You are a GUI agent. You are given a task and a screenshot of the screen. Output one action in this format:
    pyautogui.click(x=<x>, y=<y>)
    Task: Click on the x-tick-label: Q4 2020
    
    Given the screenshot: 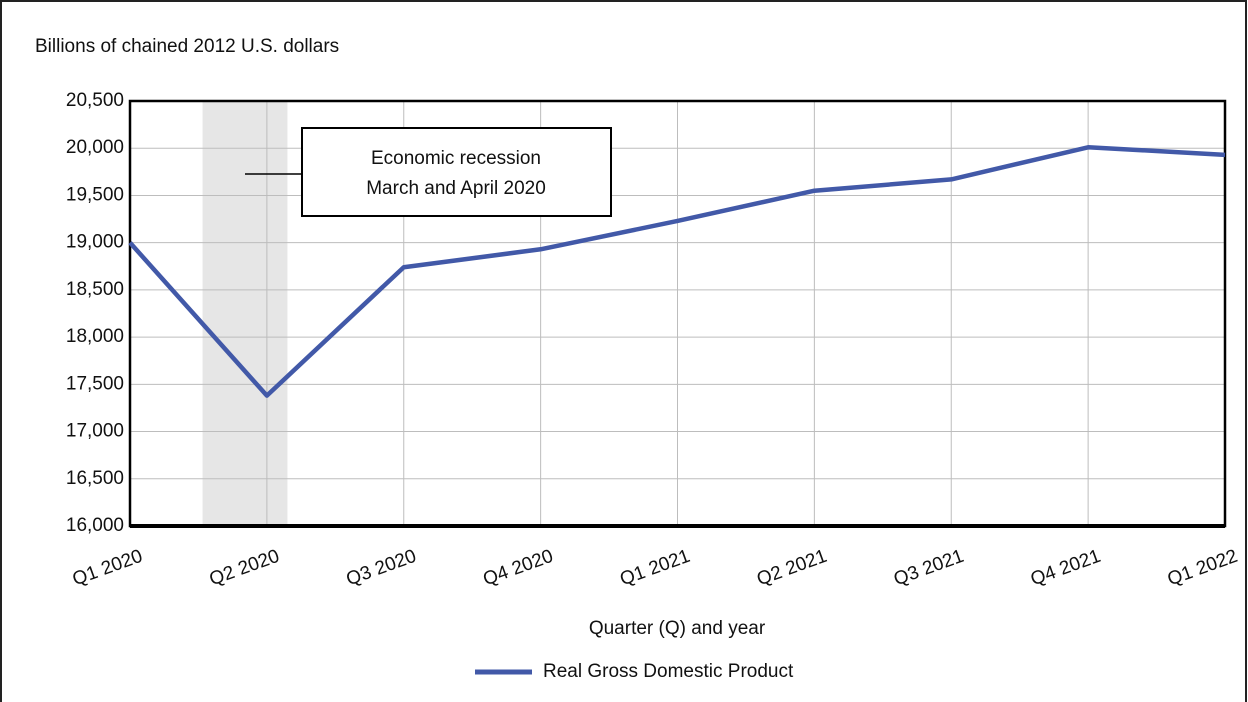 What is the action you would take?
    pyautogui.click(x=518, y=568)
    